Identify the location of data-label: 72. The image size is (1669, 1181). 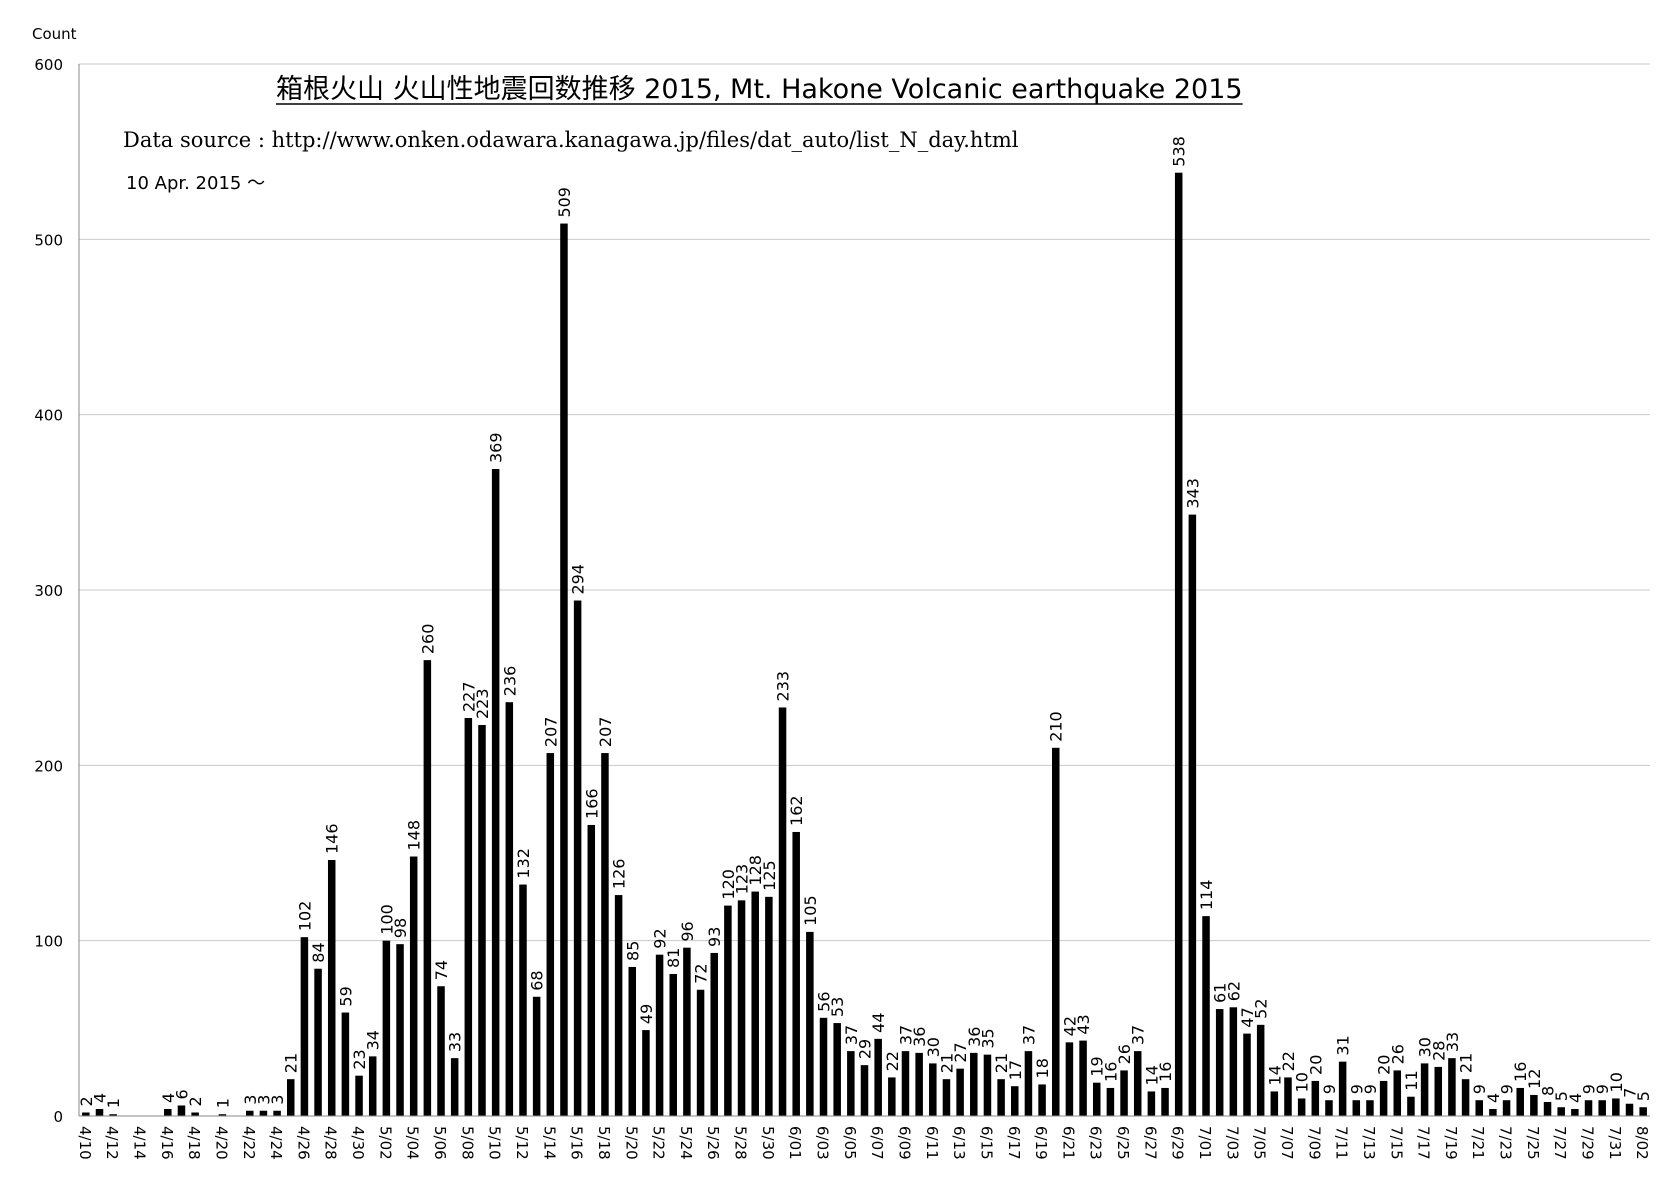
(701, 973).